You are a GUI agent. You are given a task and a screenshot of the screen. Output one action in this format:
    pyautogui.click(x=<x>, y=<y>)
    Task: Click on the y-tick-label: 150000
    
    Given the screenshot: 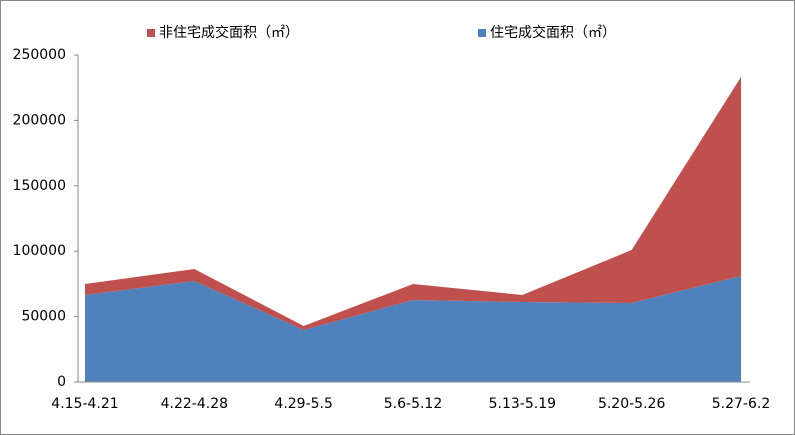 What is the action you would take?
    pyautogui.click(x=39, y=186)
    